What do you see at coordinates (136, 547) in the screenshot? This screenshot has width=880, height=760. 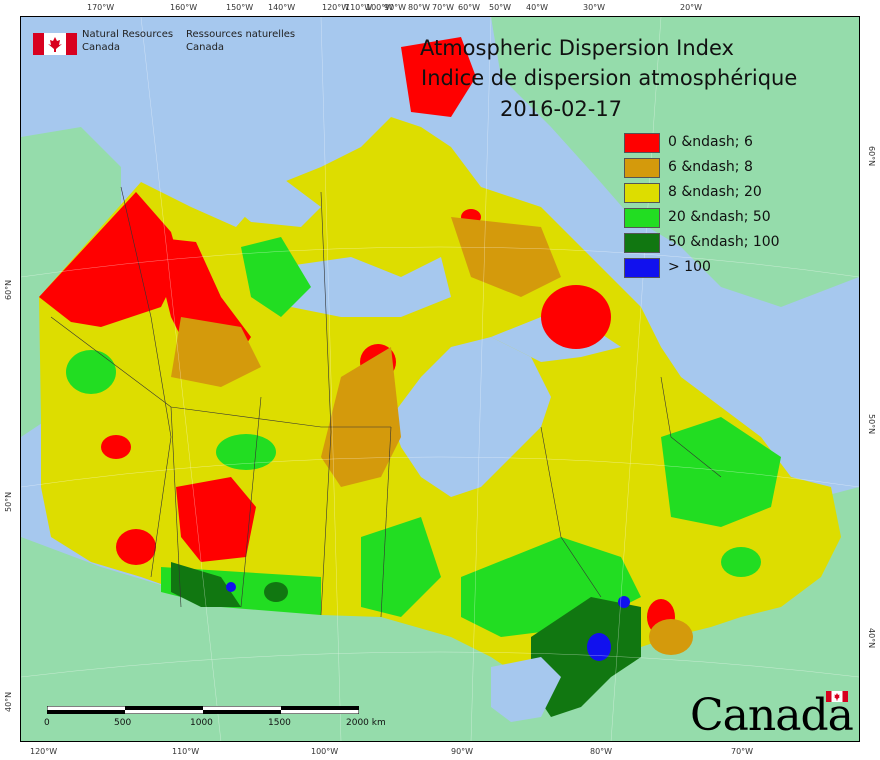 I see `red-bc` at bounding box center [136, 547].